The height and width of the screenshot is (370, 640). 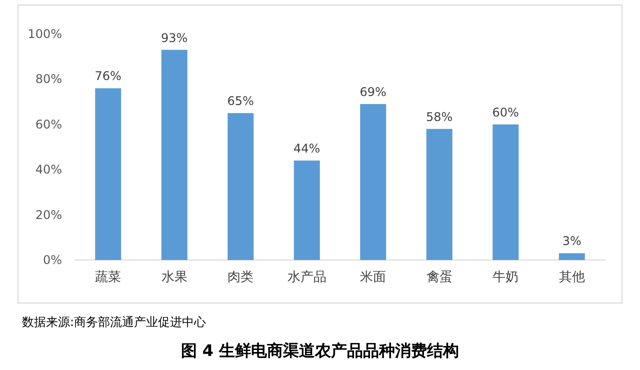 What do you see at coordinates (306, 277) in the screenshot?
I see `x-tick-label: 水产品` at bounding box center [306, 277].